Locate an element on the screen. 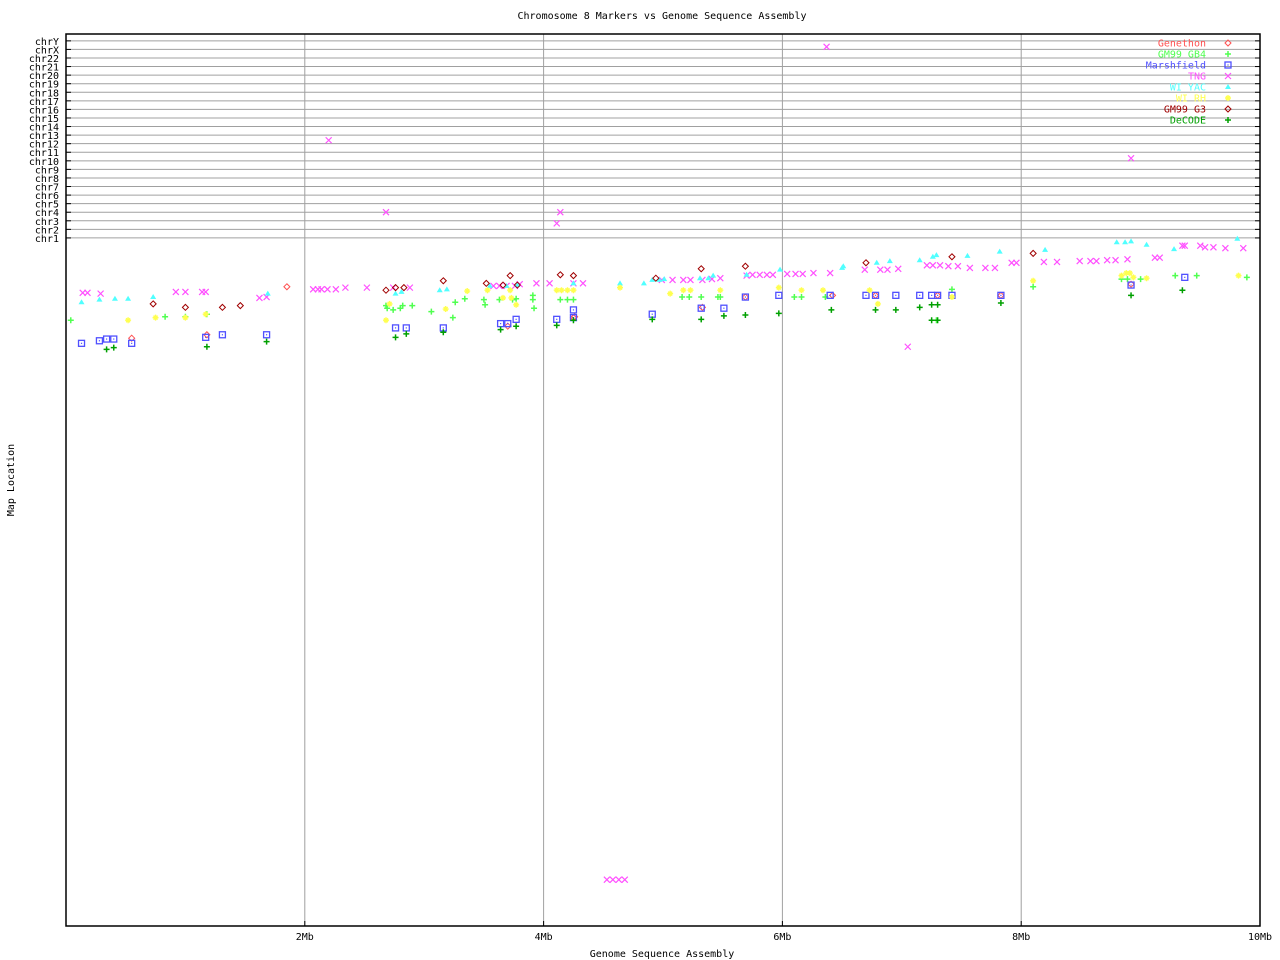 The height and width of the screenshot is (960, 1280). y-tick-label: chr1 is located at coordinates (47, 239).